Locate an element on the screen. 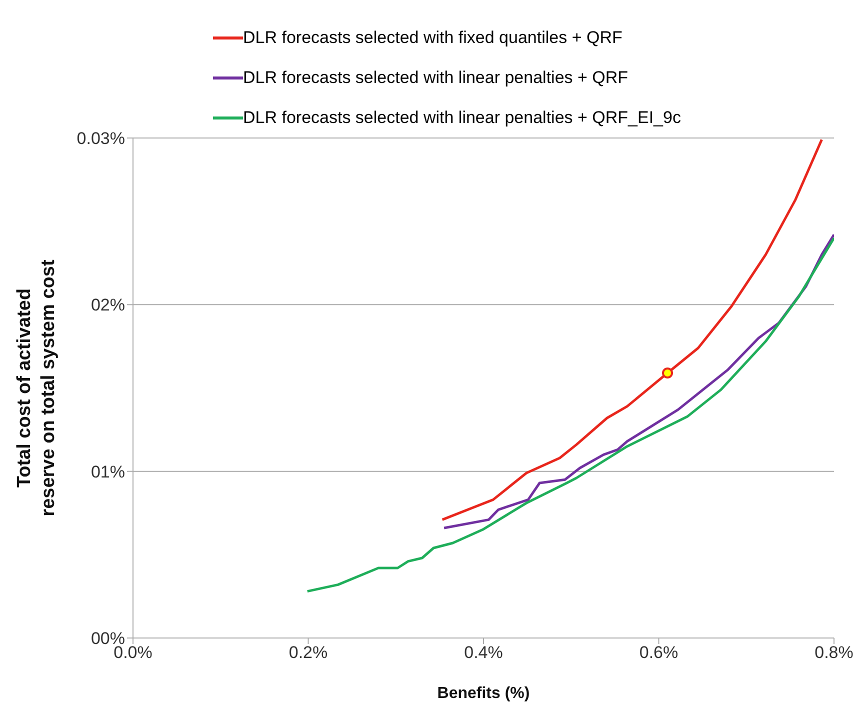  x-tick-label: 0.4% is located at coordinates (483, 652).